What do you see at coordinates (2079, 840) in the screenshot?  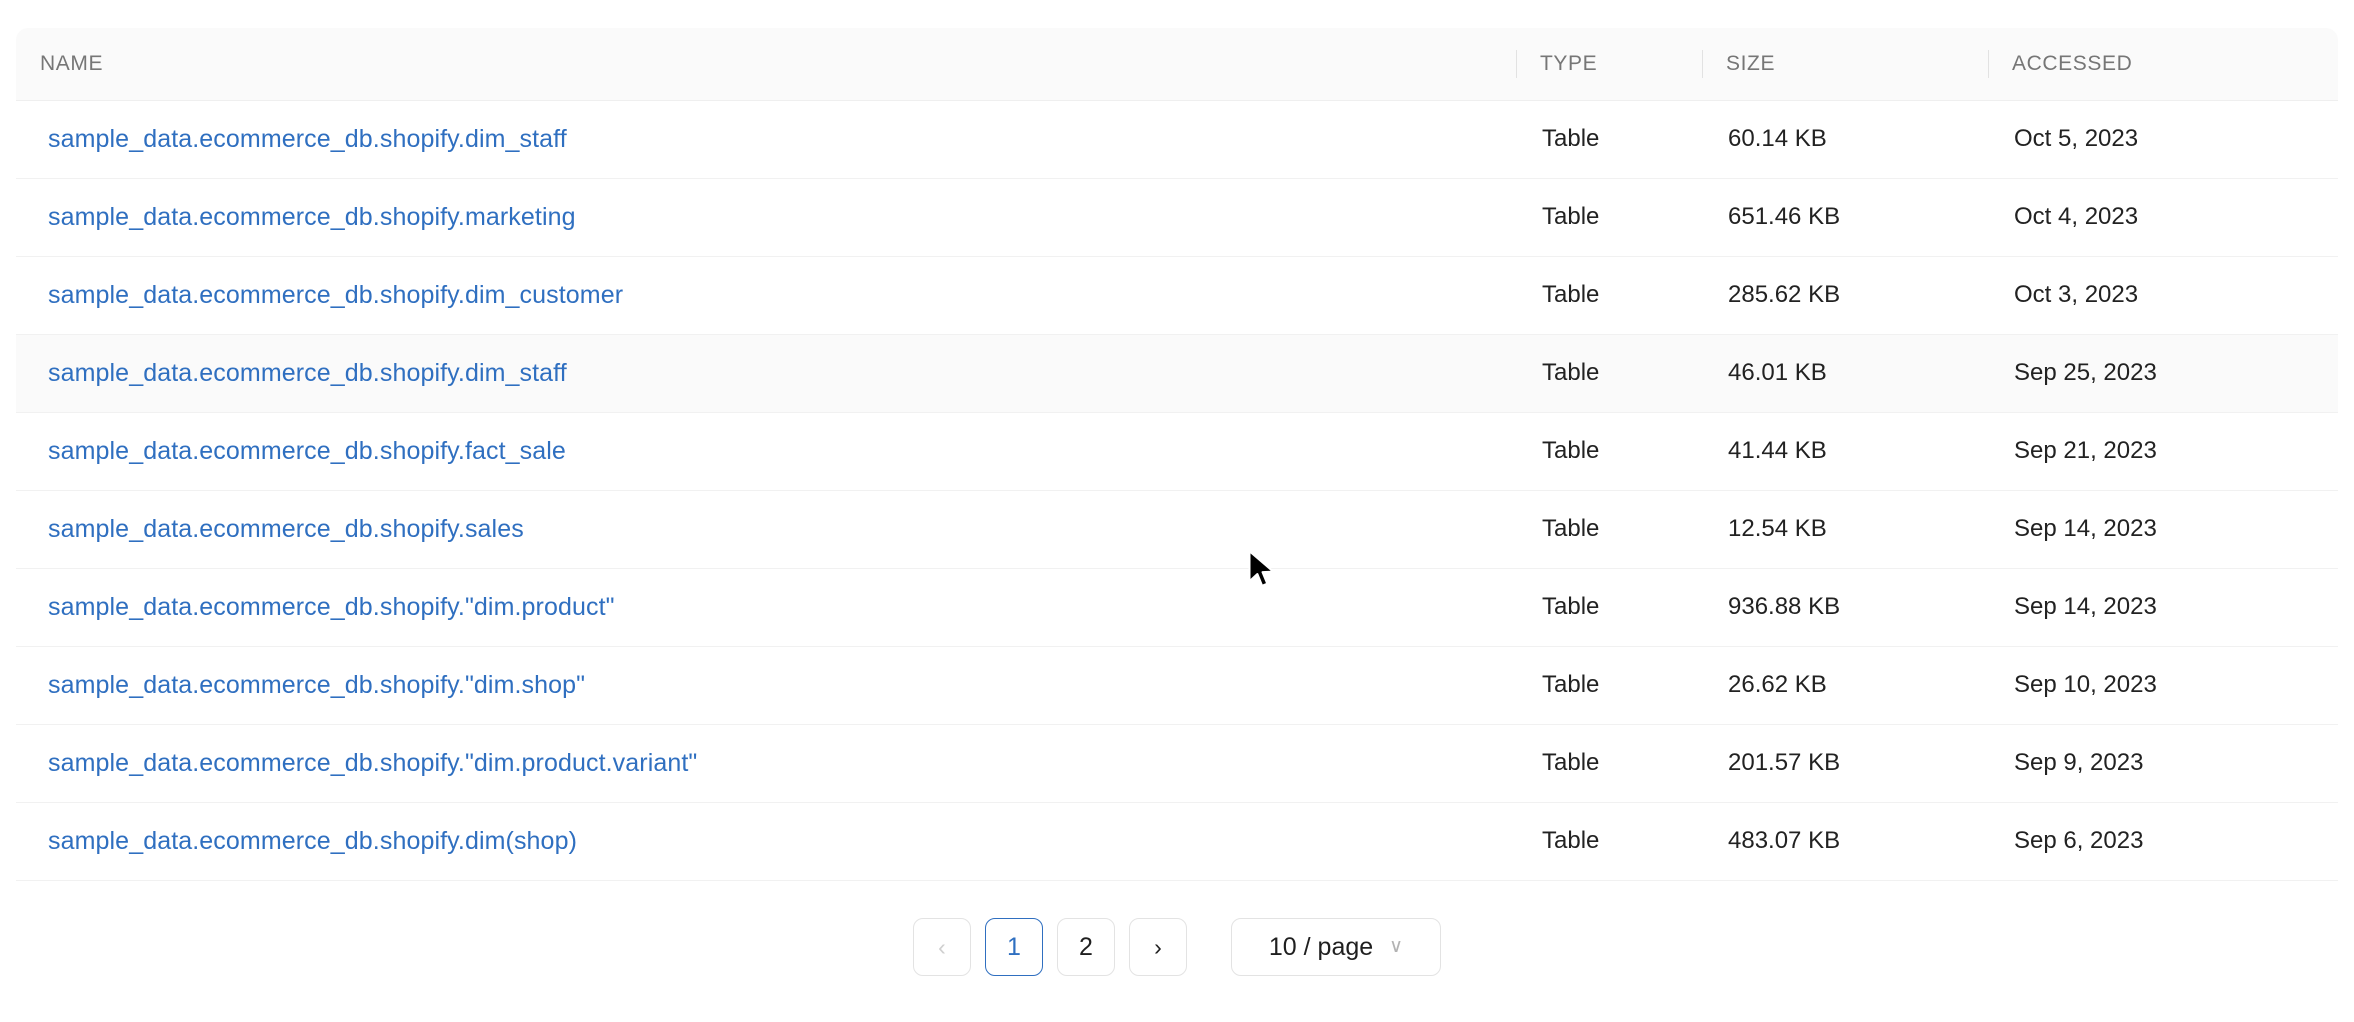 I see `table-cell-accessed: Sep 6, 2023` at bounding box center [2079, 840].